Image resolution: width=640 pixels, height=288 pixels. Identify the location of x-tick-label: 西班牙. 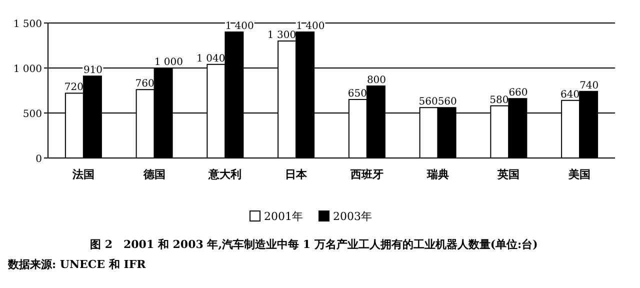
(366, 174).